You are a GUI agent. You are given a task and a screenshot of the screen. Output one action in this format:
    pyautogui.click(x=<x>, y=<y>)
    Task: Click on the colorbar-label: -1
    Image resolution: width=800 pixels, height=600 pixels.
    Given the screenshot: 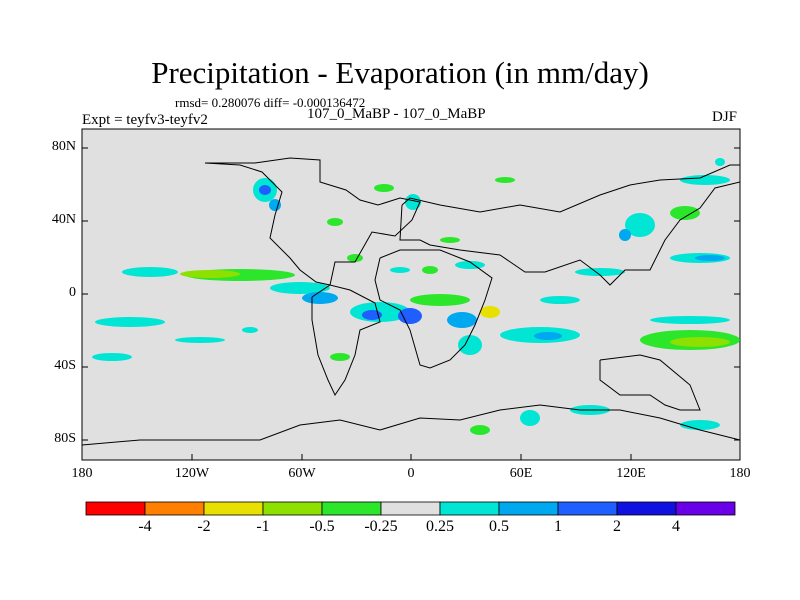 What is the action you would take?
    pyautogui.click(x=263, y=526)
    